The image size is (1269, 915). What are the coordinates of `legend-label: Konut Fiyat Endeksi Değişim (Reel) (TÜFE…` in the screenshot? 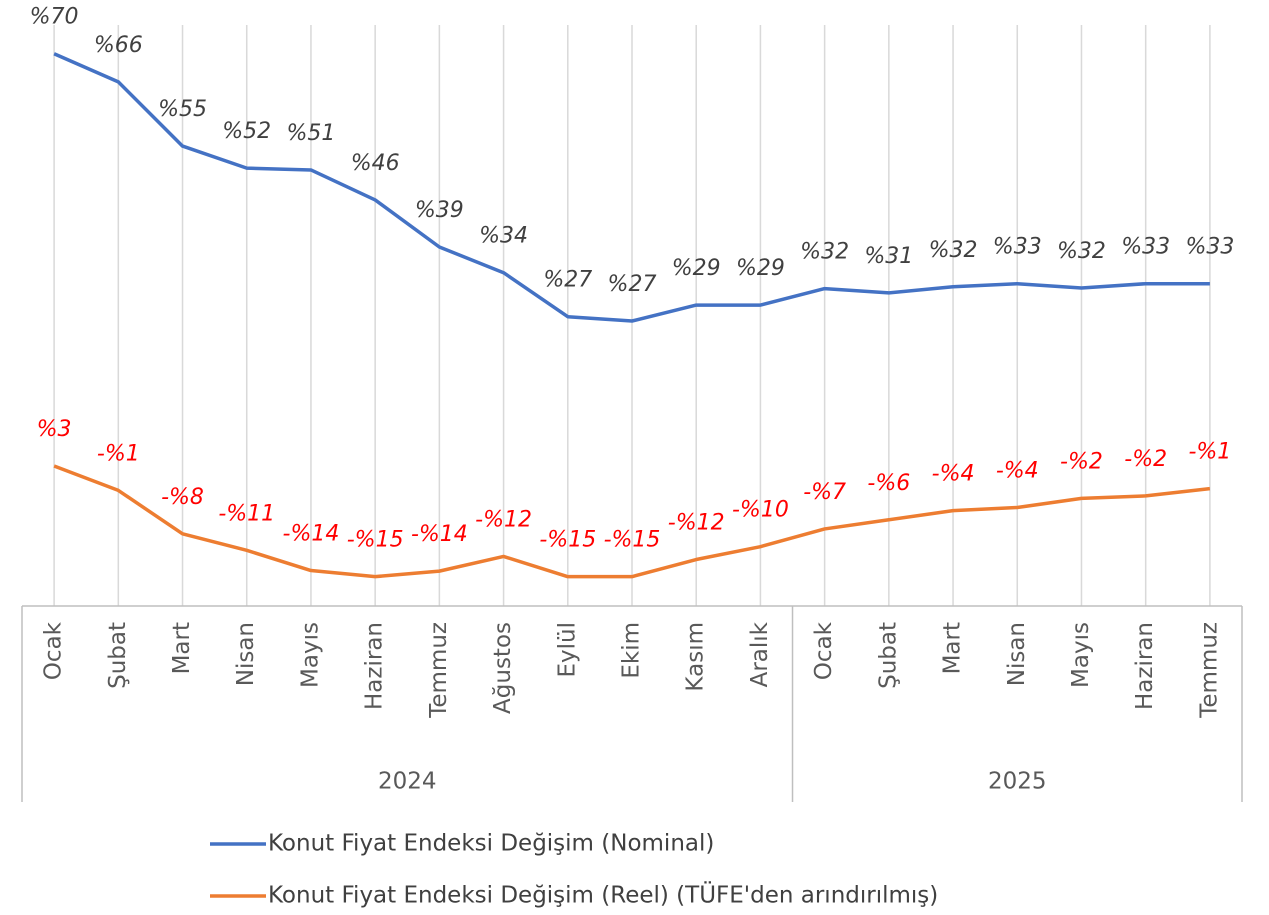 It's located at (603, 895).